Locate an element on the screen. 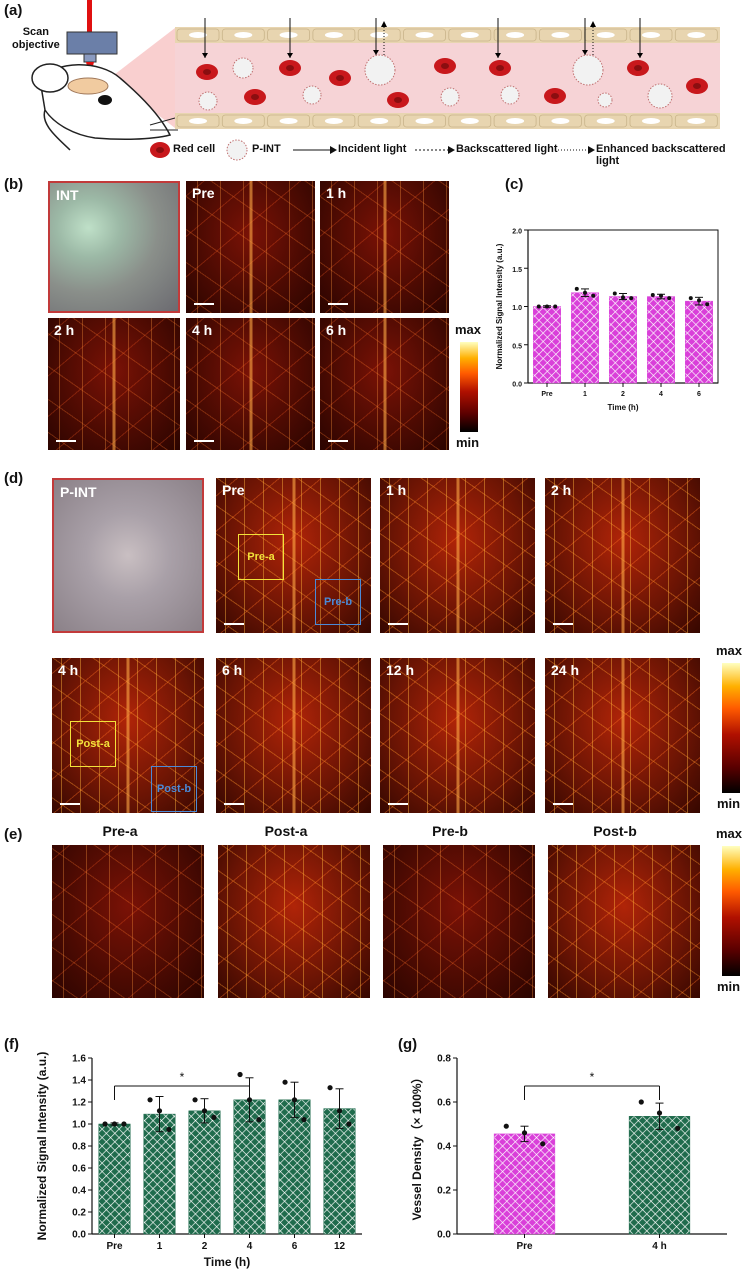 The width and height of the screenshot is (750, 1272). y-tick-label: 1.5 is located at coordinates (517, 270).